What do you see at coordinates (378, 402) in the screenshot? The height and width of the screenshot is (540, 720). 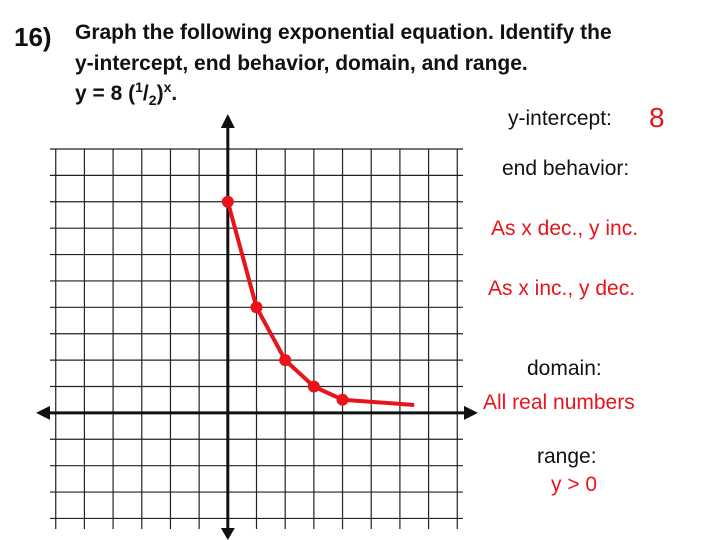 I see `curve` at bounding box center [378, 402].